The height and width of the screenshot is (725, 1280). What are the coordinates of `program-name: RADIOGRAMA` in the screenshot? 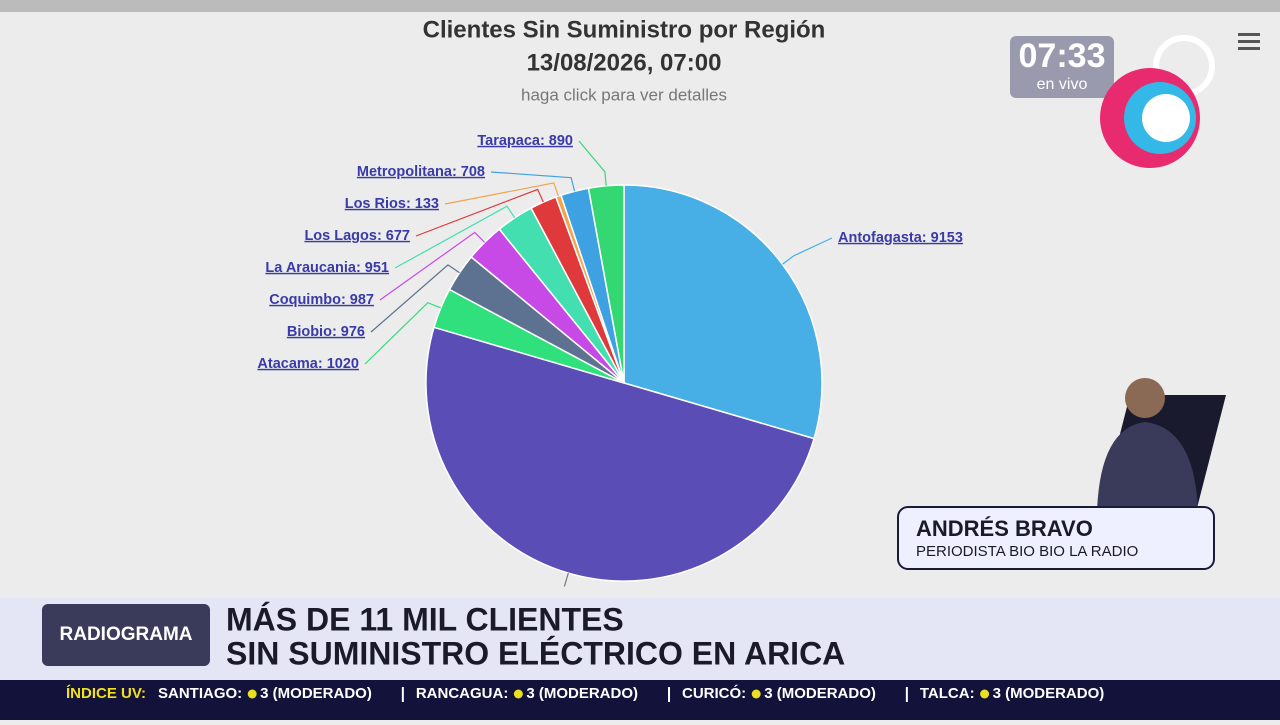 It's located at (126, 634).